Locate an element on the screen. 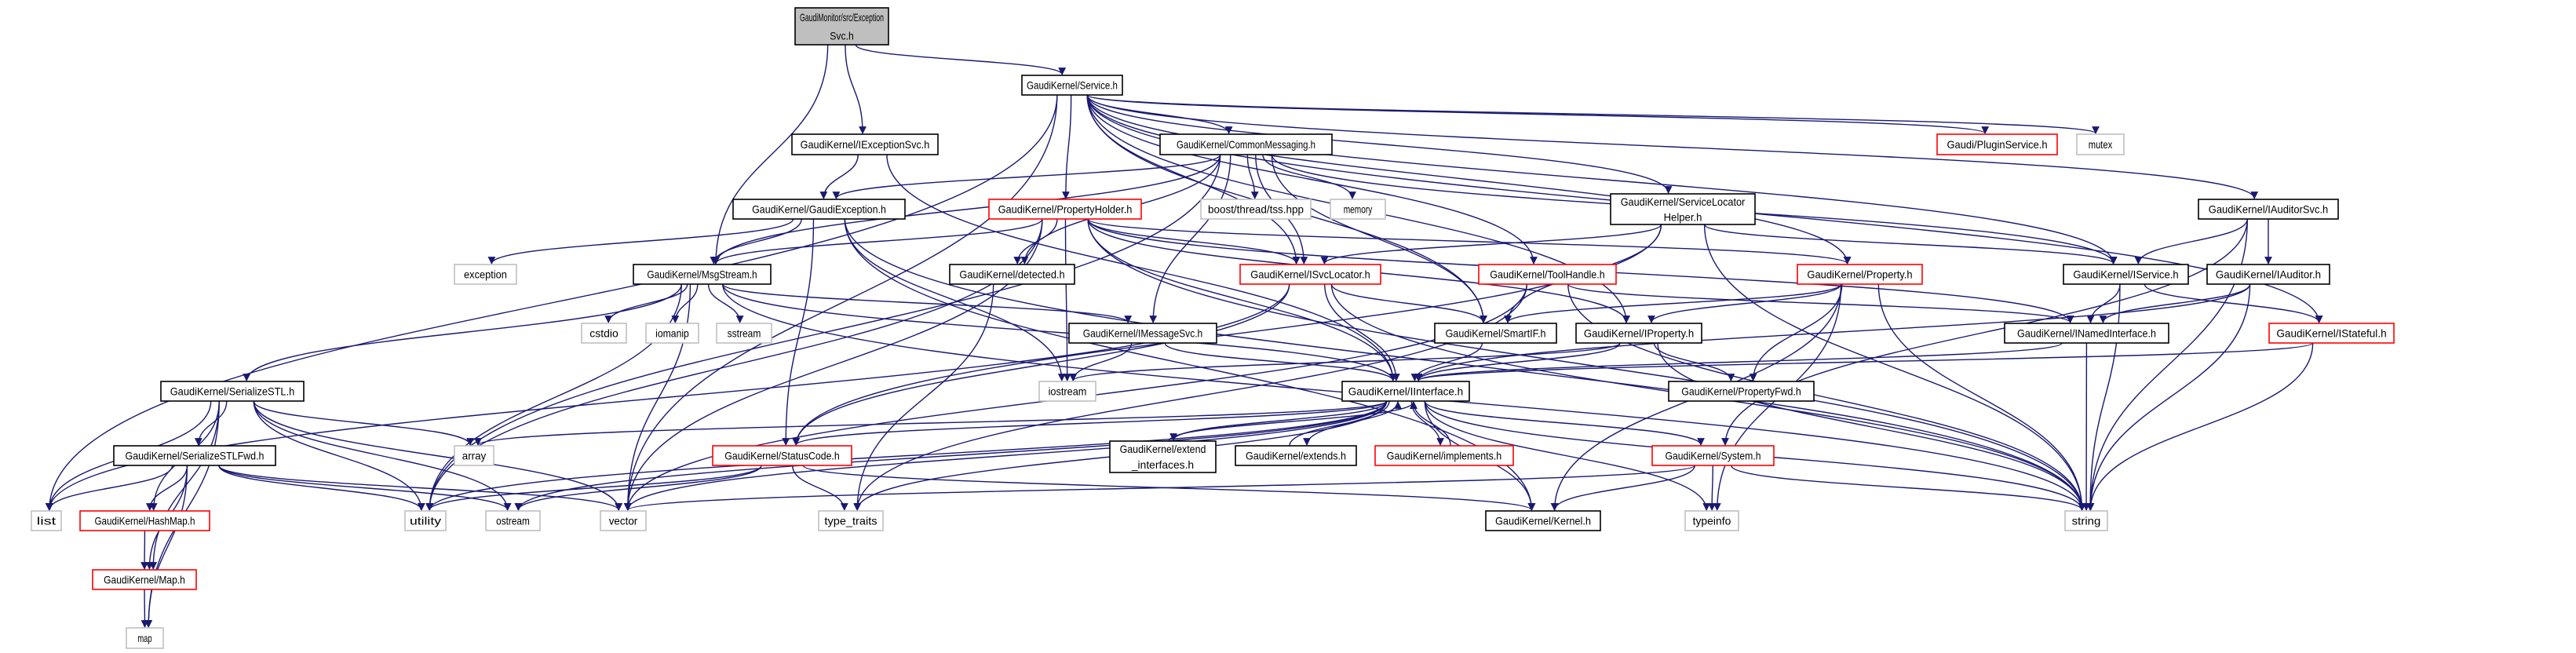 The height and width of the screenshot is (653, 2576). node-pluginservice: Gaudi/PluginService.h is located at coordinates (1997, 144).